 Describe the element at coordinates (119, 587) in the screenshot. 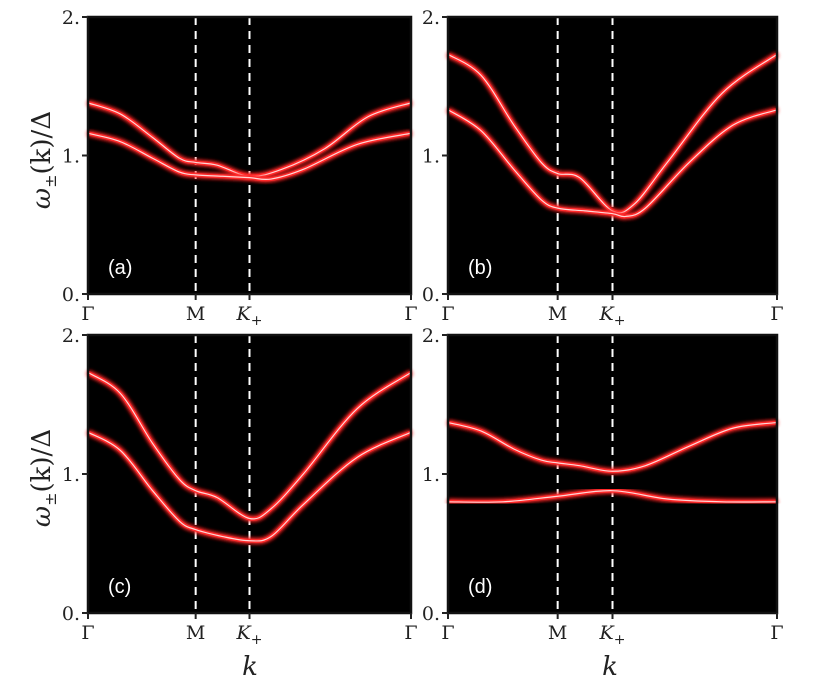

I see `panel-label: (c)` at that location.